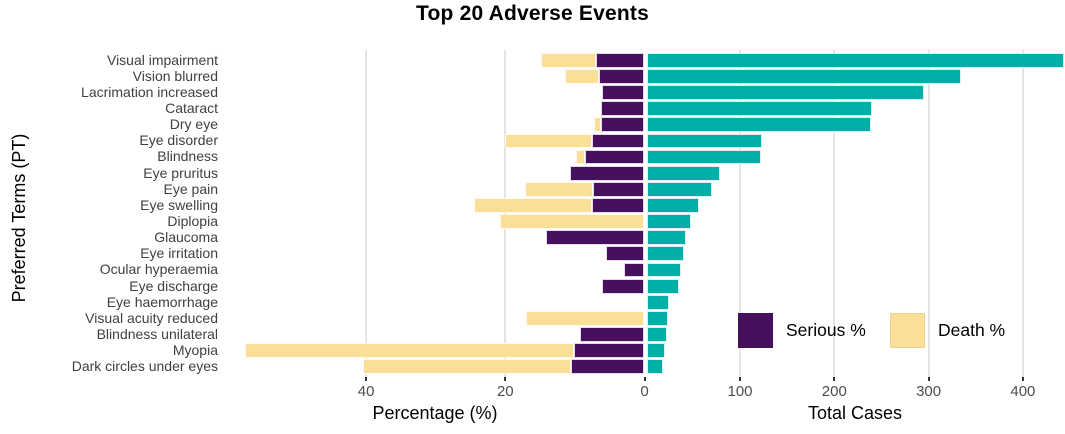  I want to click on y-tick-label: Eye disorder, so click(178, 140).